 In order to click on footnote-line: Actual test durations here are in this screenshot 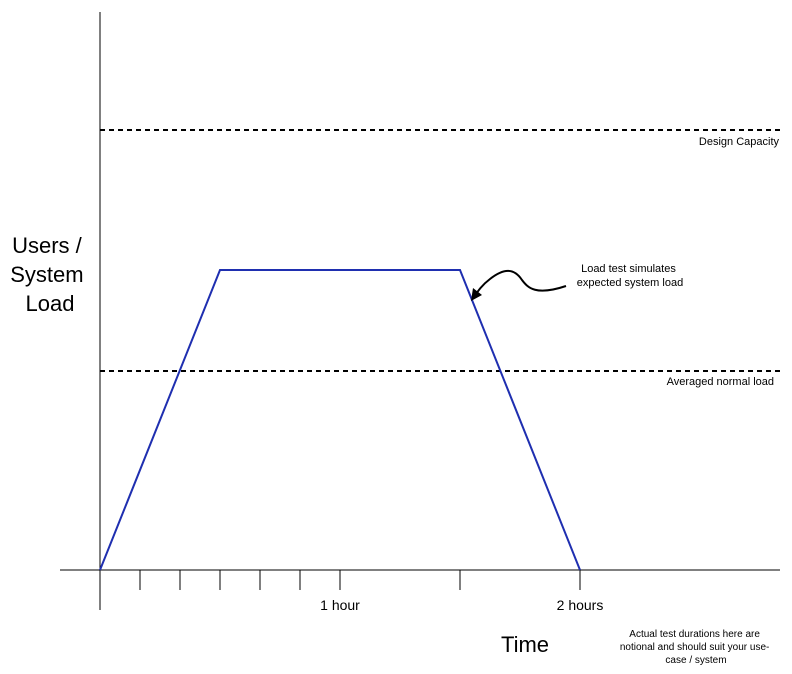, I will do `click(694, 634)`.